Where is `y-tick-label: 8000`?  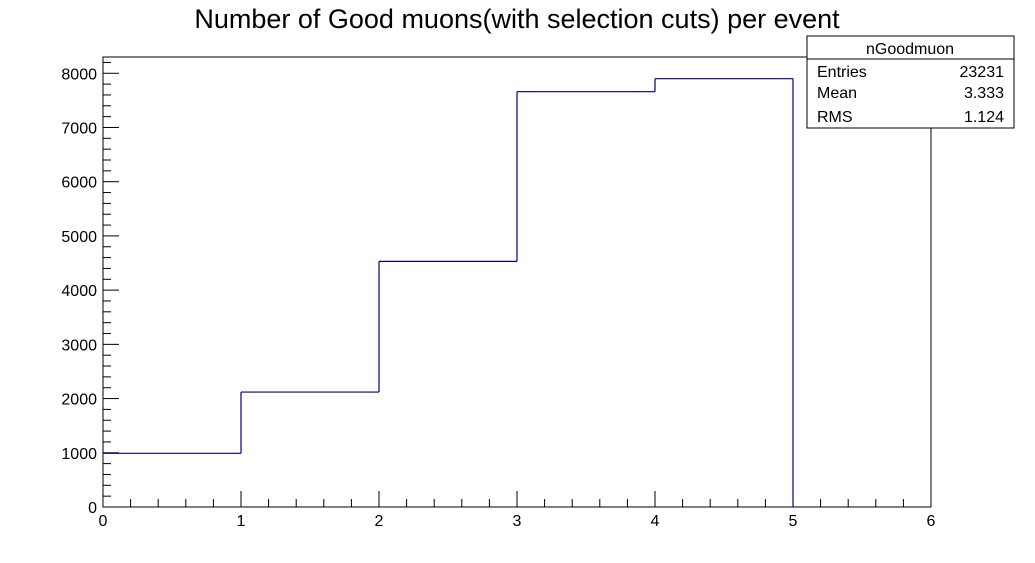
y-tick-label: 8000 is located at coordinates (79, 74).